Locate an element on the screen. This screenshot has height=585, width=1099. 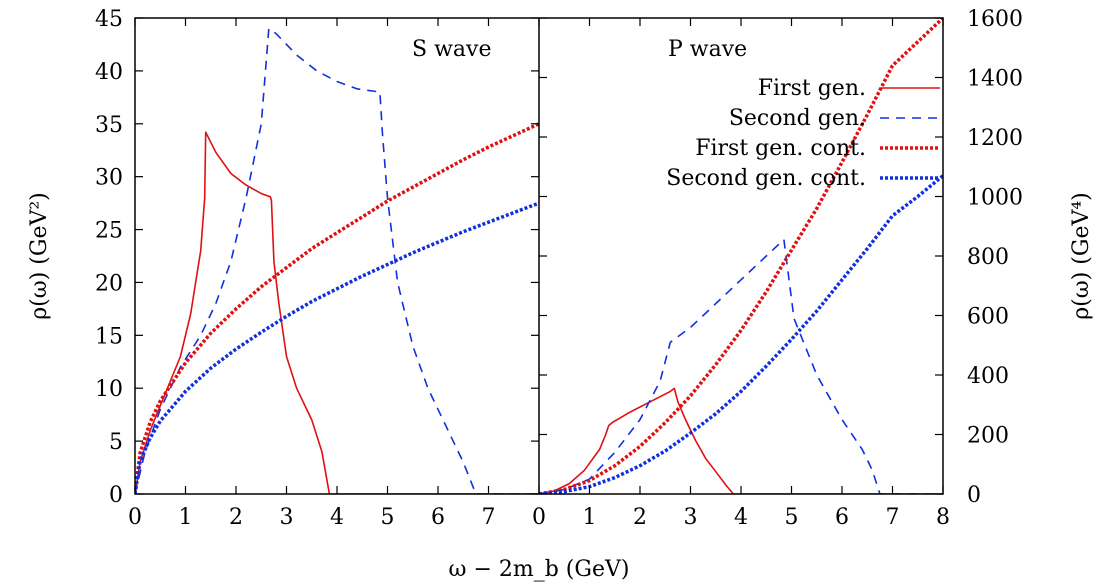
legend-item: Second gen. is located at coordinates (834, 118).